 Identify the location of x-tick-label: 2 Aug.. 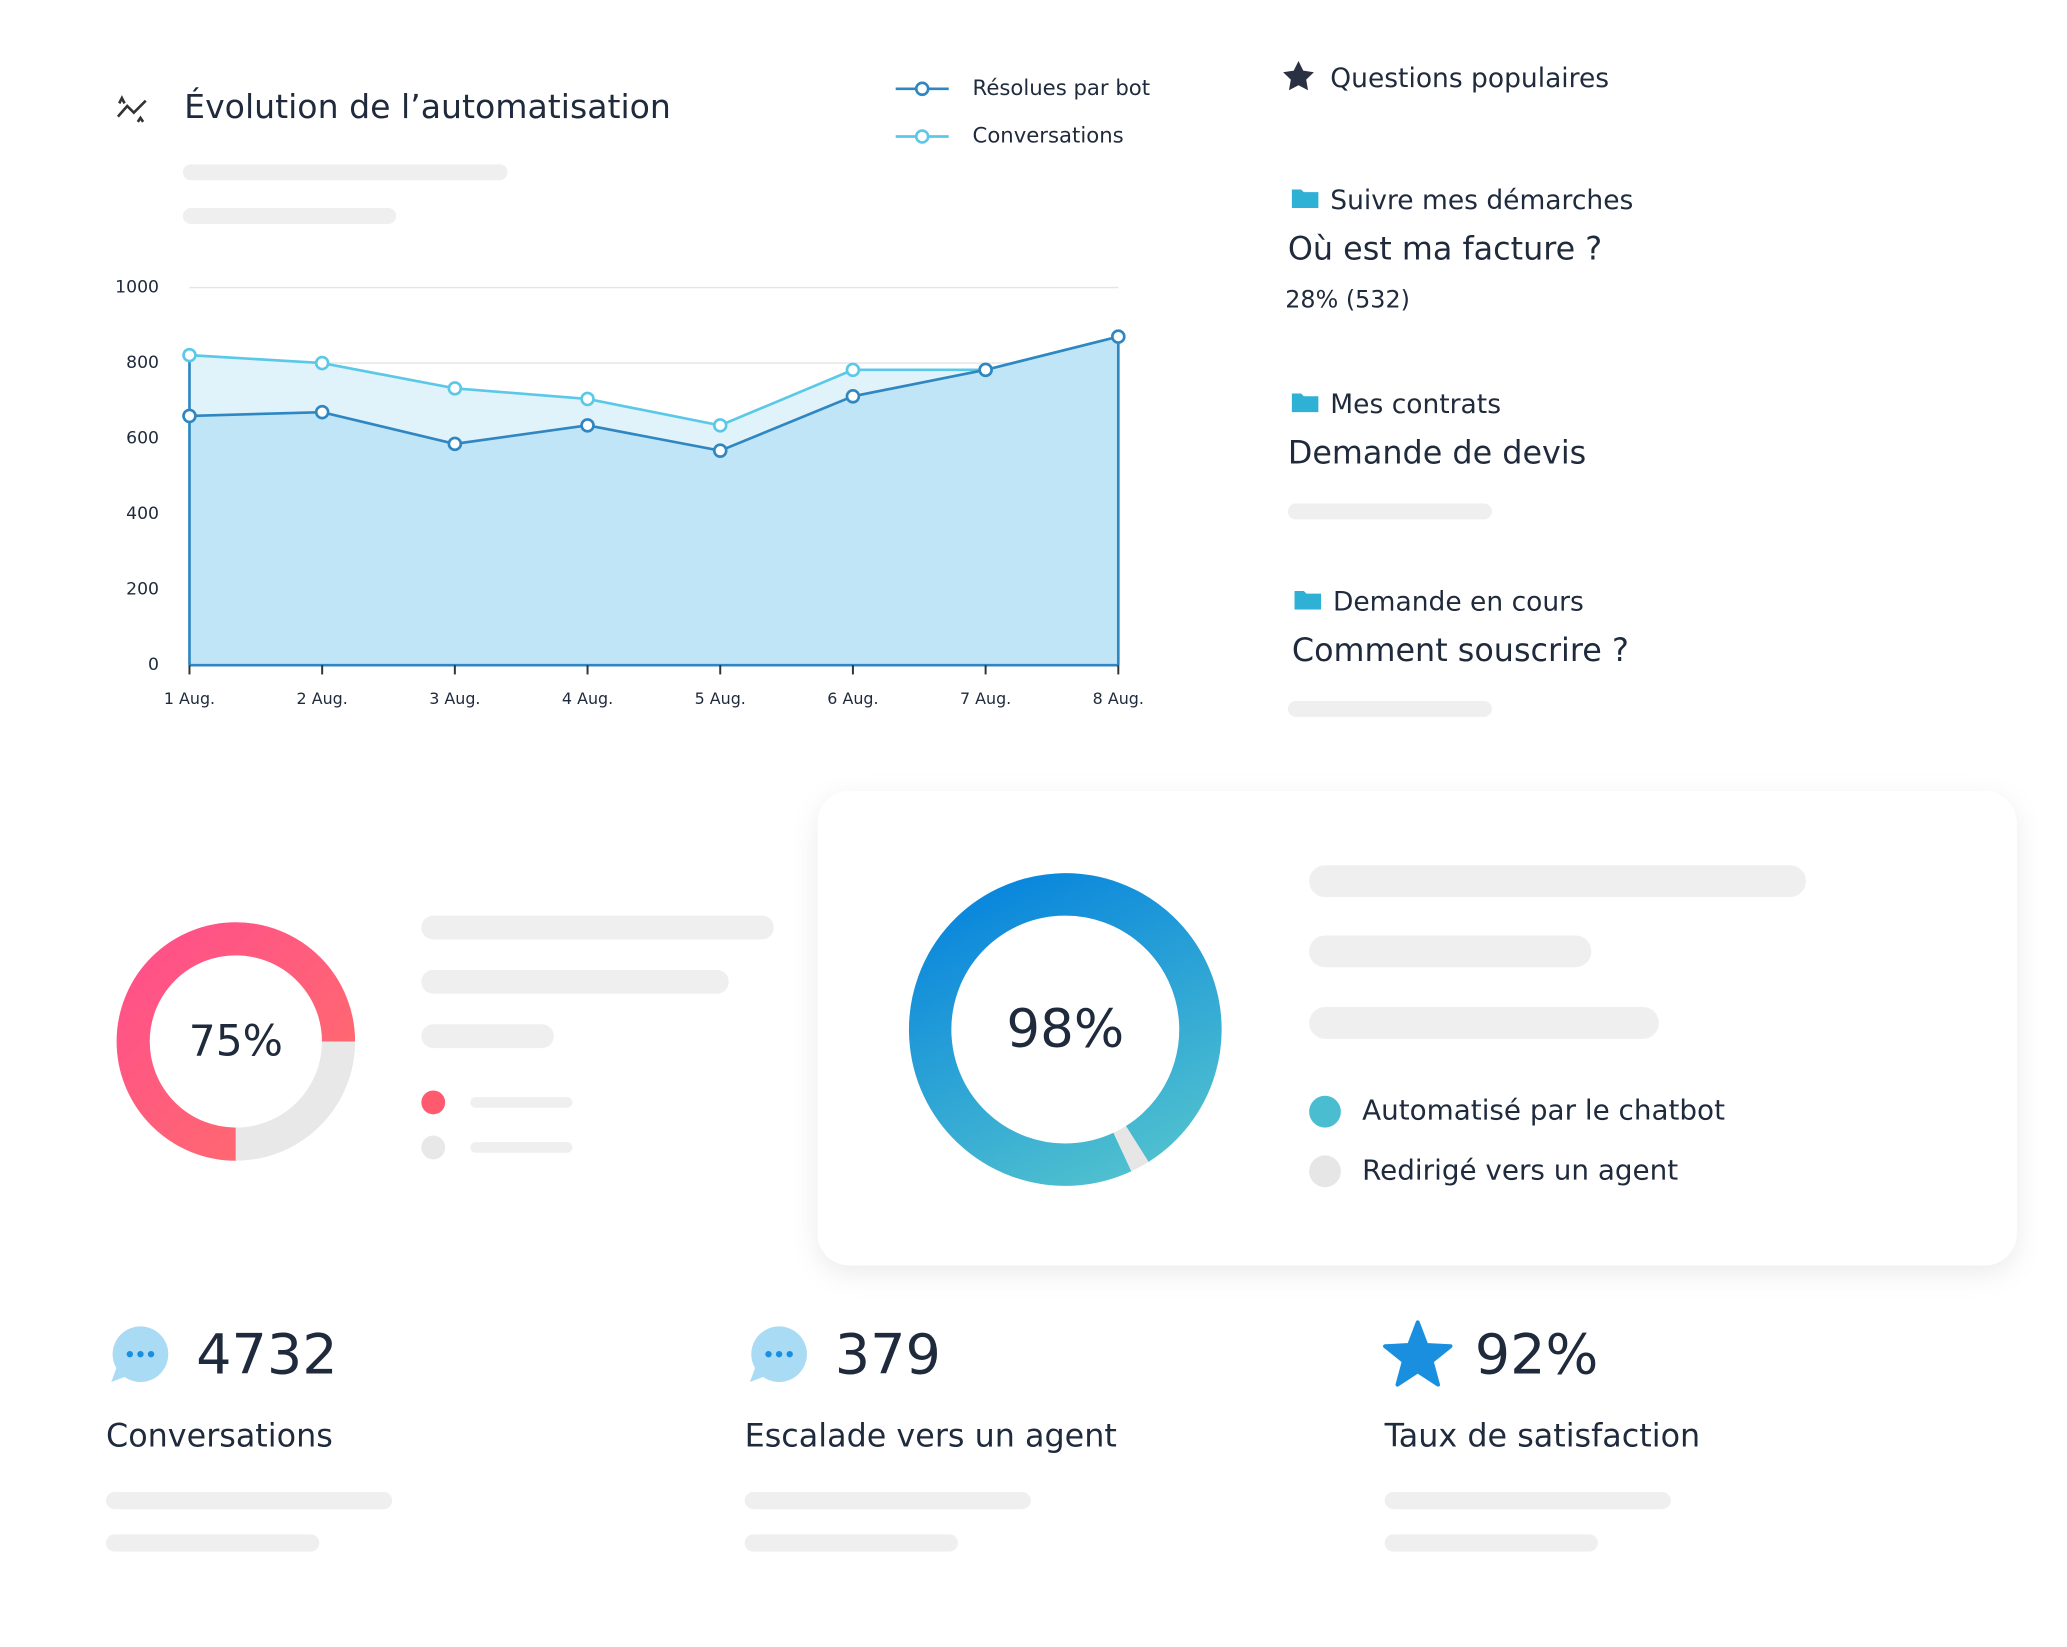
(322, 698).